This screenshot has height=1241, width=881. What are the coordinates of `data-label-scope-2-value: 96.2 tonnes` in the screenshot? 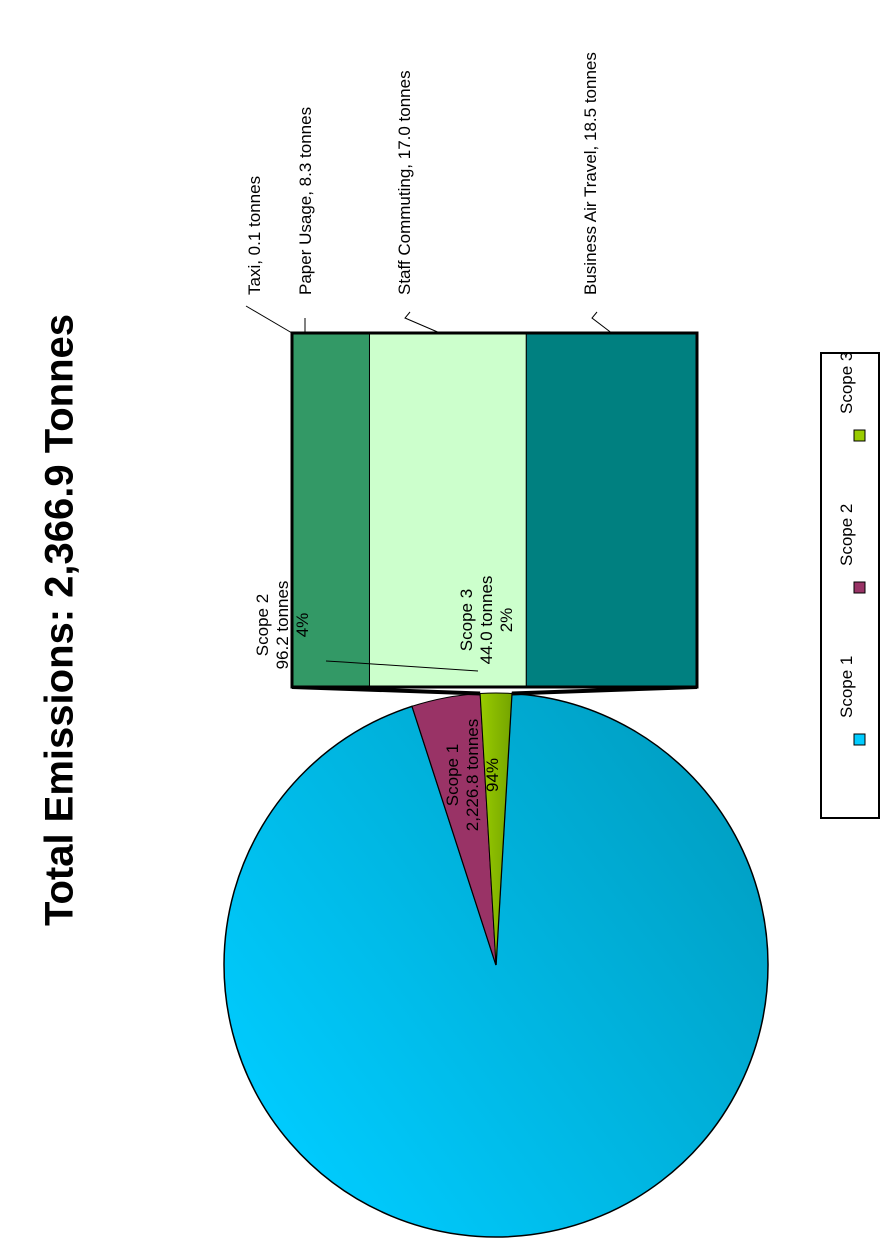 It's located at (282, 625).